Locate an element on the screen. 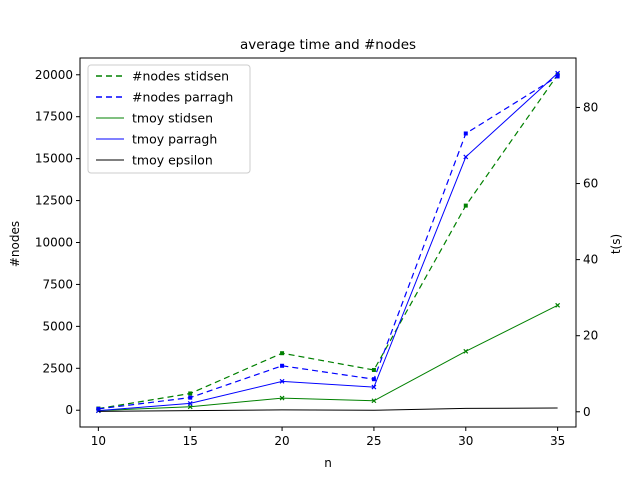 Image resolution: width=640 pixels, height=480 pixels. y-left-tick-label: 17500 is located at coordinates (54, 117).